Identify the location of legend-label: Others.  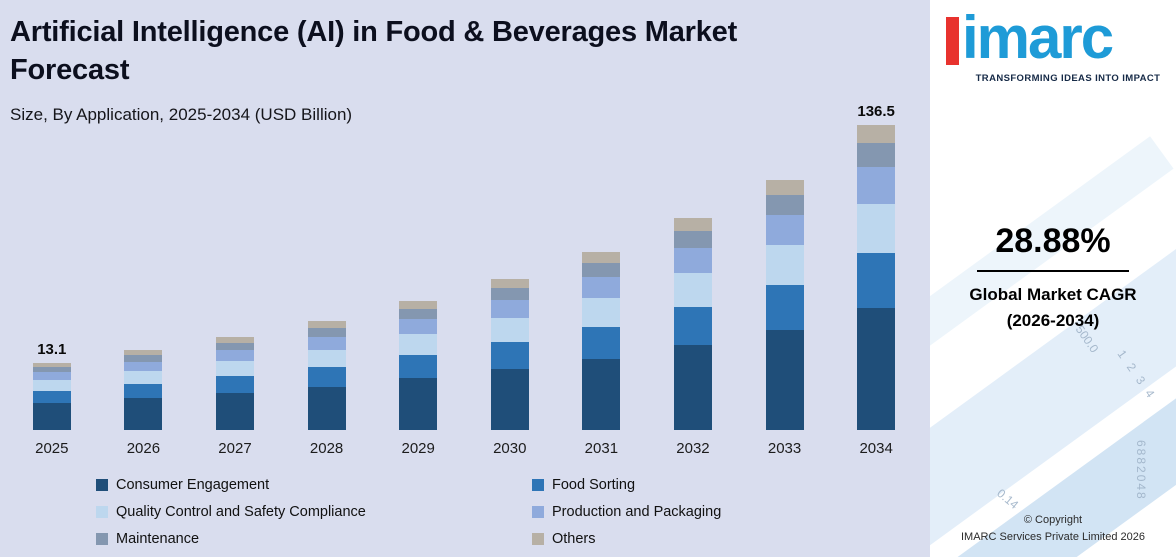
(574, 539).